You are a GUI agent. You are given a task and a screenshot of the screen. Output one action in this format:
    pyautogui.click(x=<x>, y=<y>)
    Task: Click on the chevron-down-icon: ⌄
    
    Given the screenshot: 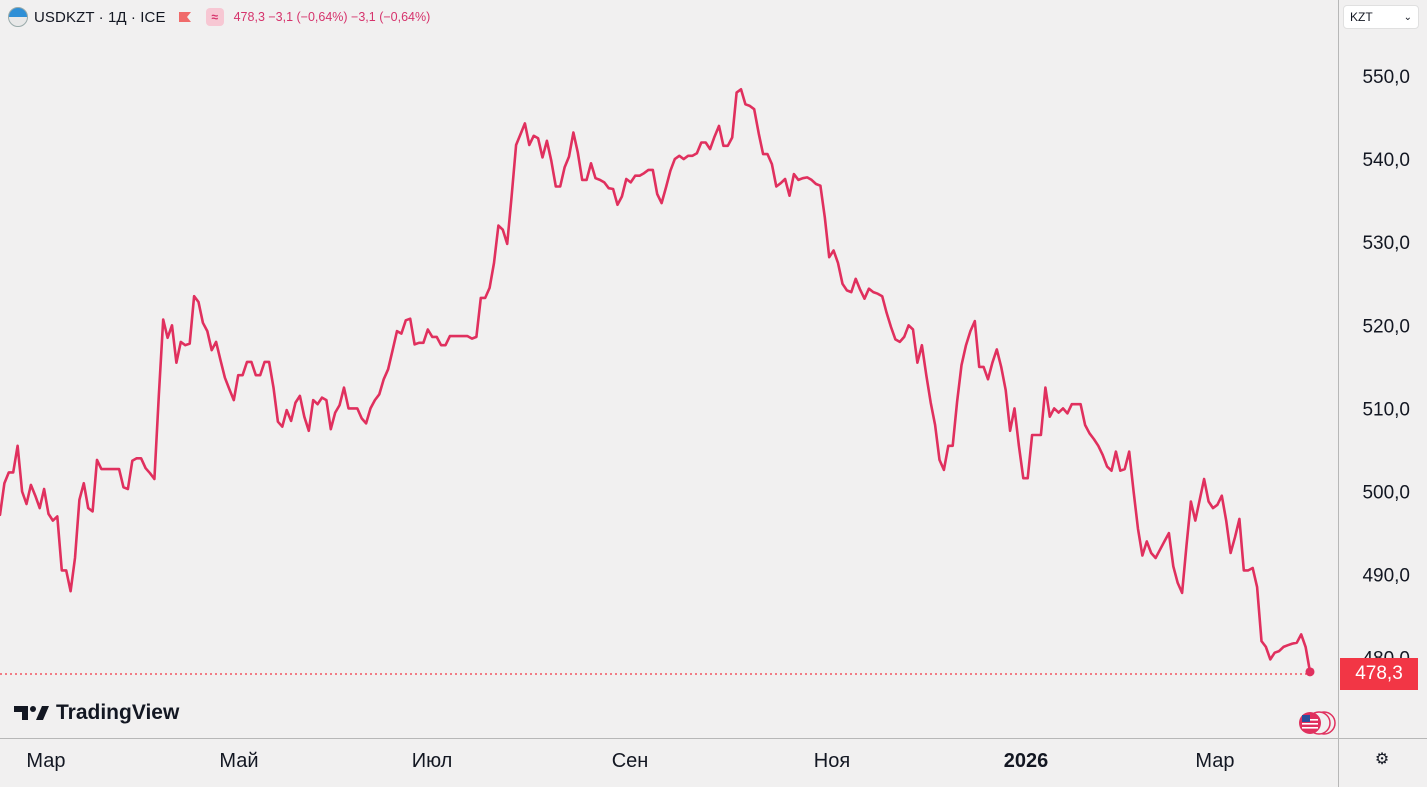 What is the action you would take?
    pyautogui.click(x=1407, y=17)
    